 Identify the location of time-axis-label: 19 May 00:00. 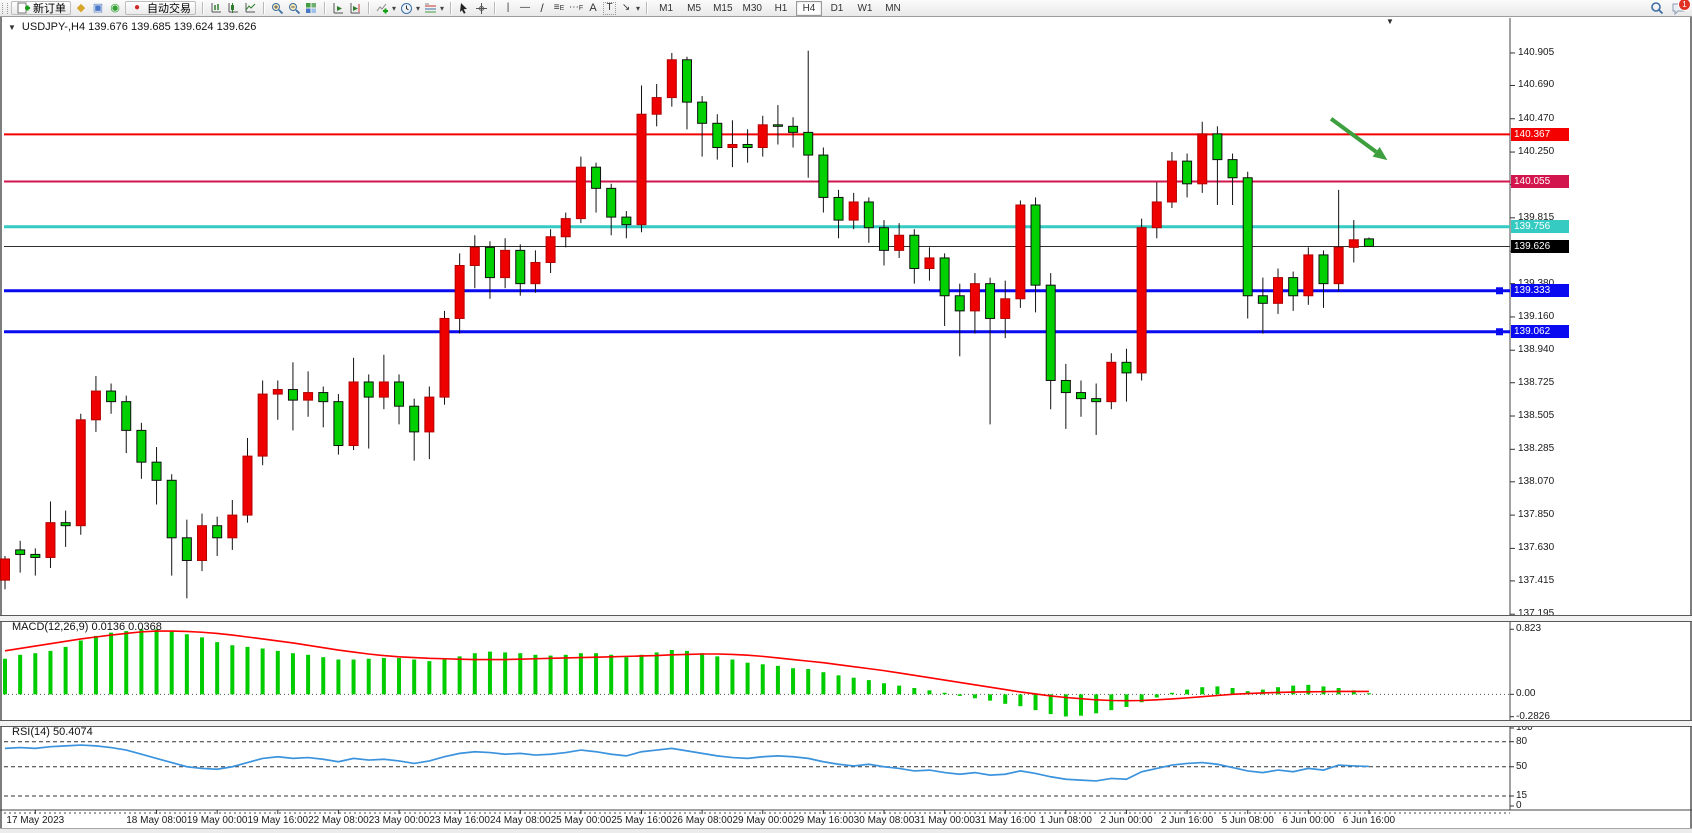
(217, 820).